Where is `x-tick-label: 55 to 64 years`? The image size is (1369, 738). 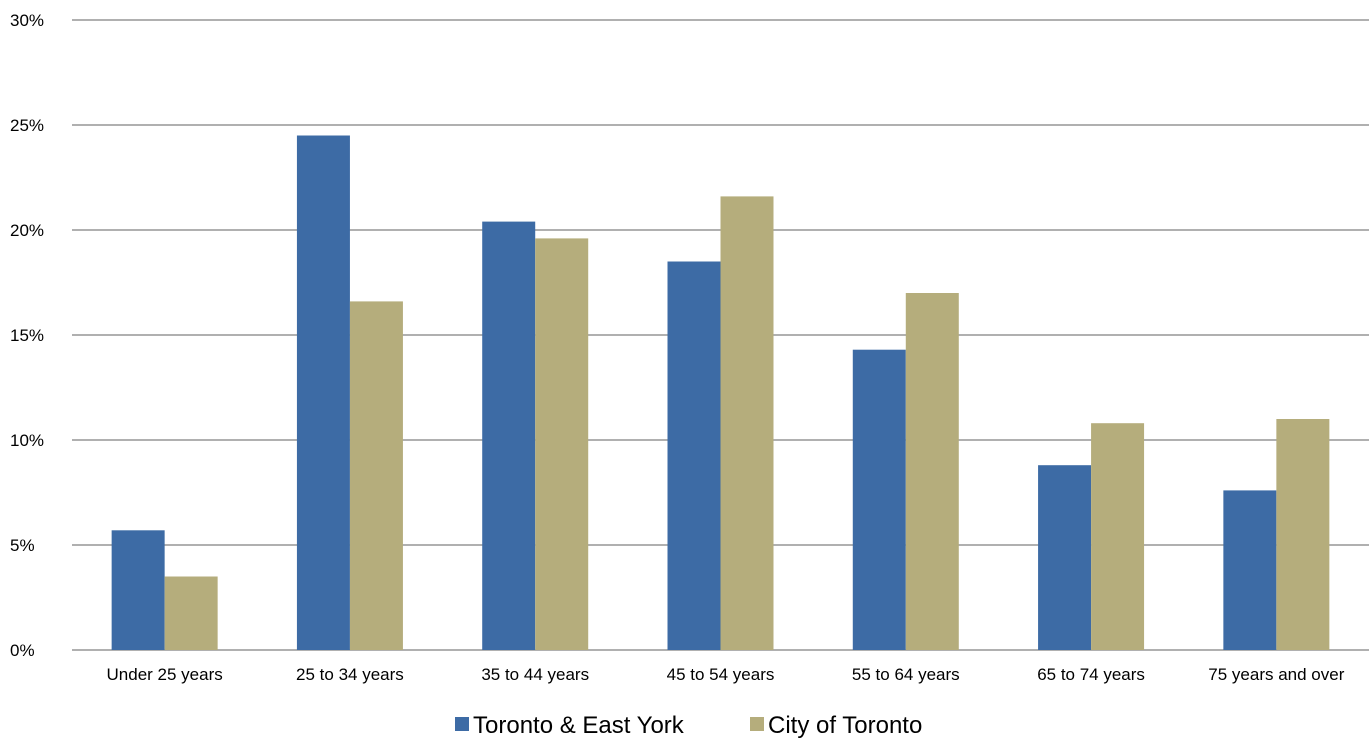
x-tick-label: 55 to 64 years is located at coordinates (906, 674).